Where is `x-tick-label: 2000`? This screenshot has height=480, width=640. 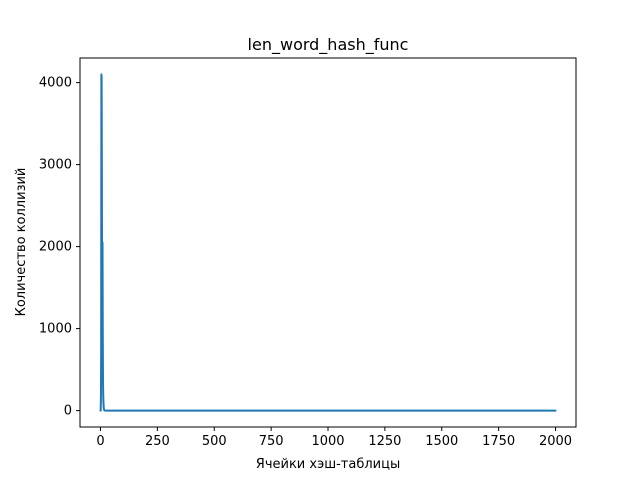
x-tick-label: 2000 is located at coordinates (555, 441).